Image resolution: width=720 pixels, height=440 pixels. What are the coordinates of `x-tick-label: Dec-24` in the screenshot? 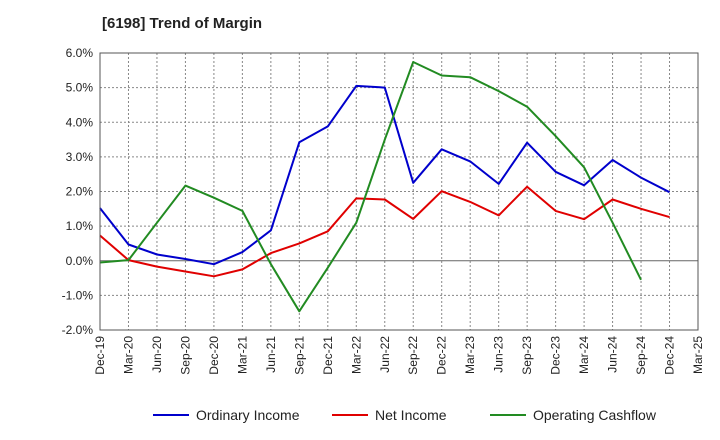 It's located at (670, 355).